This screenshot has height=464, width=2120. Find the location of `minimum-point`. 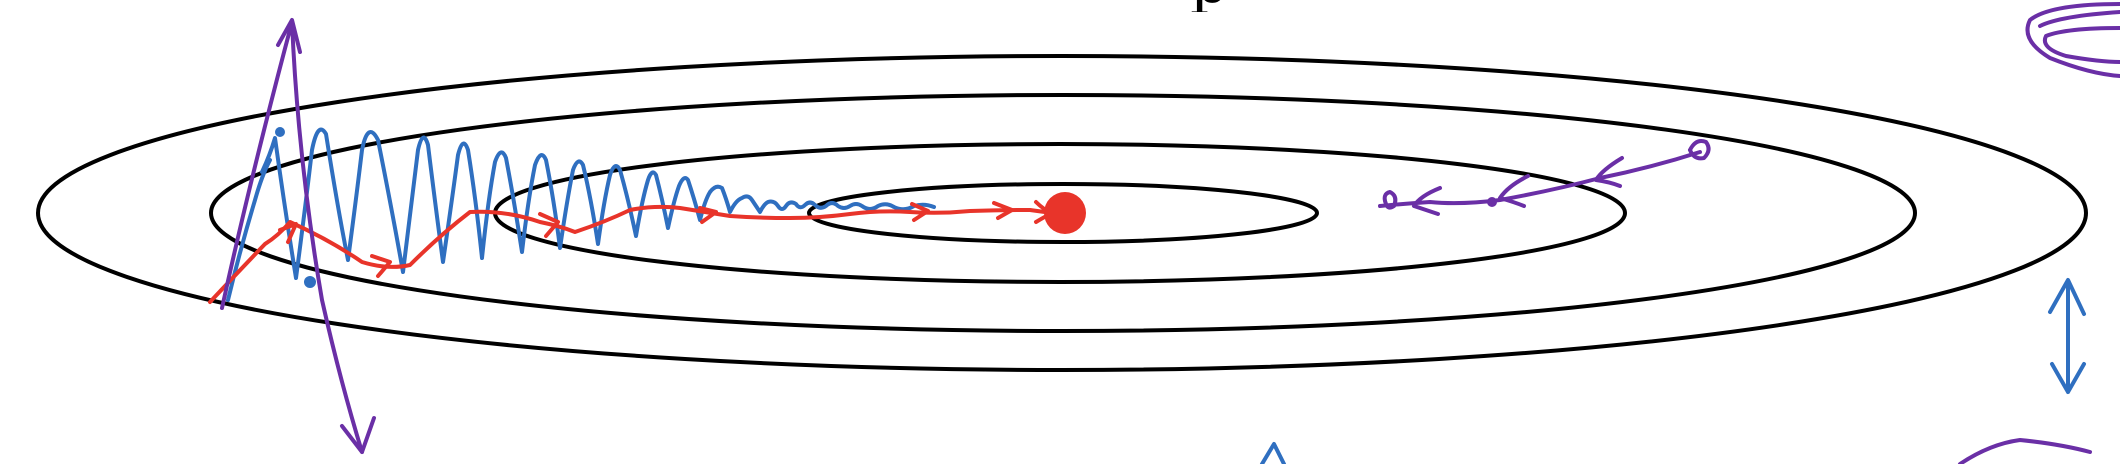

minimum-point is located at coordinates (1065, 213).